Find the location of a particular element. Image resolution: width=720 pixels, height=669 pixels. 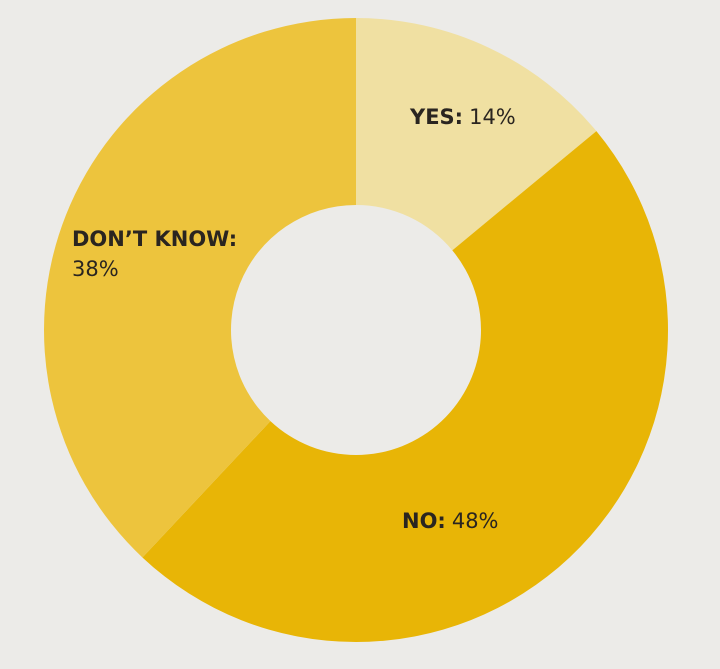

slice-label: YES: is located at coordinates (436, 117).